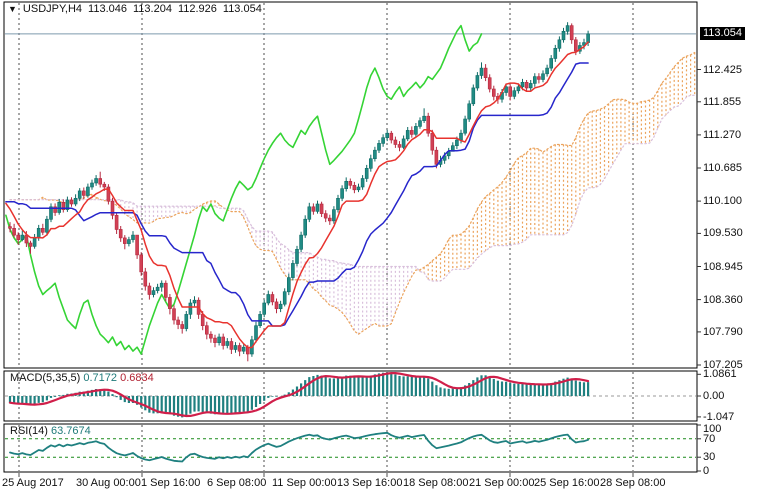 This screenshot has height=493, width=771. Describe the element at coordinates (723, 331) in the screenshot. I see `price-axis-label: 107.790` at that location.